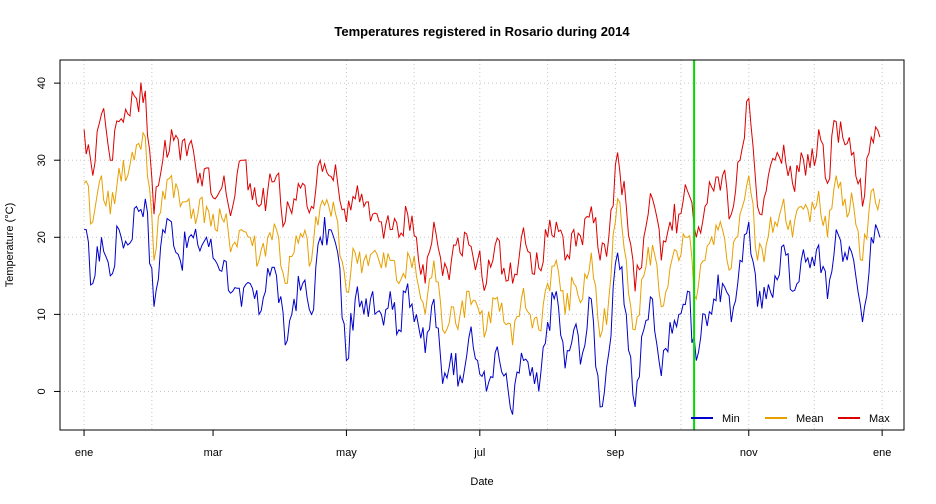 The width and height of the screenshot is (936, 504). What do you see at coordinates (749, 453) in the screenshot?
I see `x-tick-label: nov` at bounding box center [749, 453].